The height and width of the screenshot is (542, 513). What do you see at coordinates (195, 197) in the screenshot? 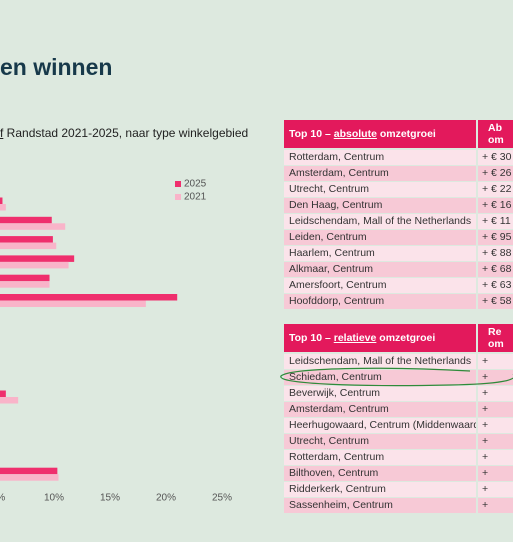
I see `legend-label: 2021` at bounding box center [195, 197].